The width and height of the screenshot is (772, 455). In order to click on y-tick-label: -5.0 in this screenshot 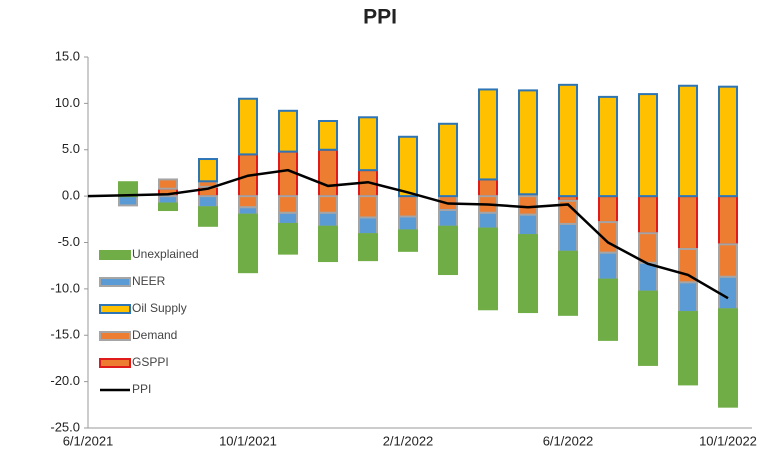, I will do `click(69, 241)`.